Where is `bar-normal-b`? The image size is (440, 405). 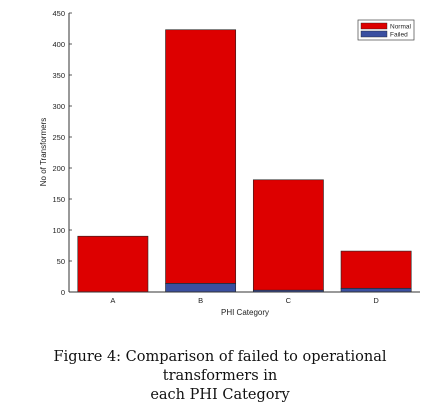
bar-normal-b is located at coordinates (201, 156).